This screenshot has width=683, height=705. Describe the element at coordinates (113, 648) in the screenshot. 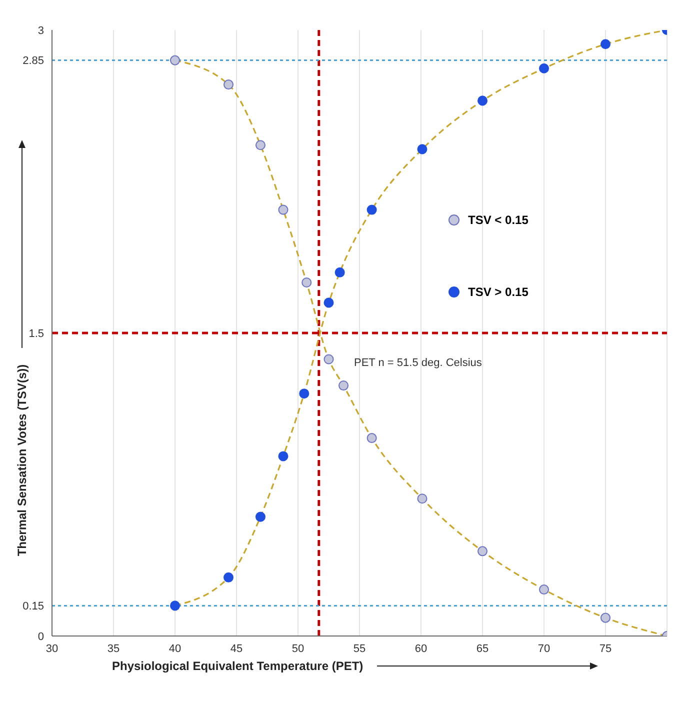

I see `x-tick-label: 35` at that location.